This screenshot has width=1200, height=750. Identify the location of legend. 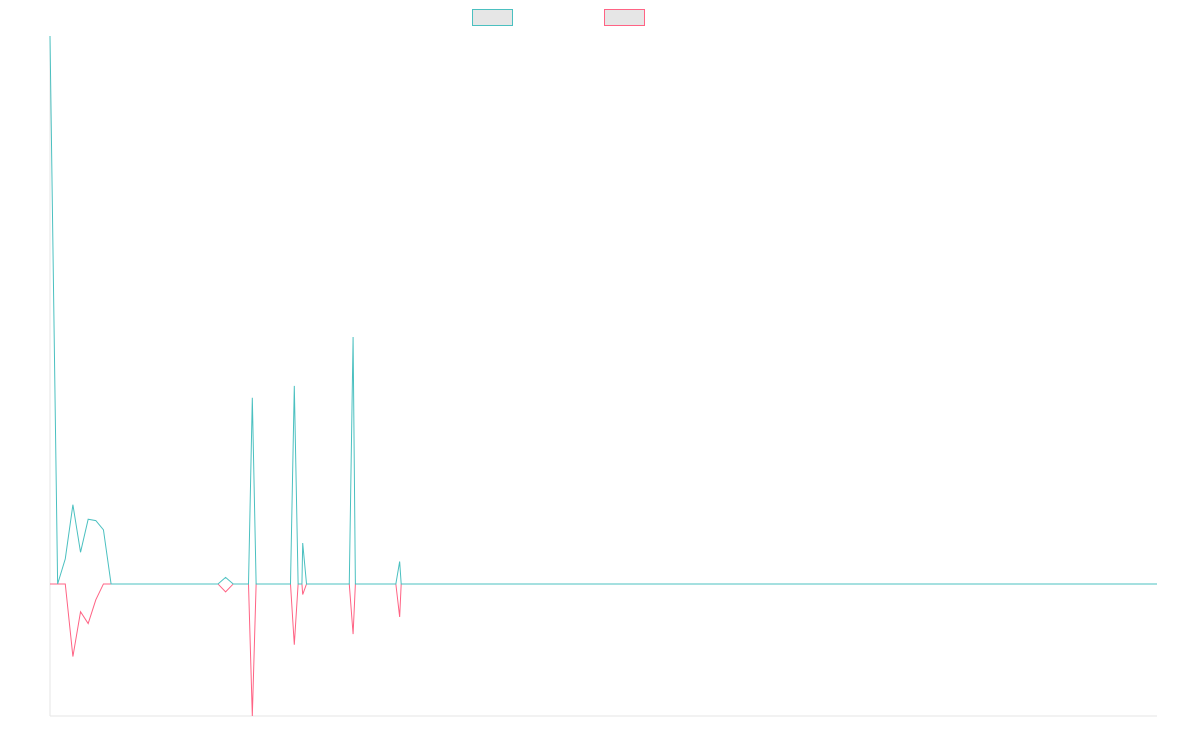
(558, 17).